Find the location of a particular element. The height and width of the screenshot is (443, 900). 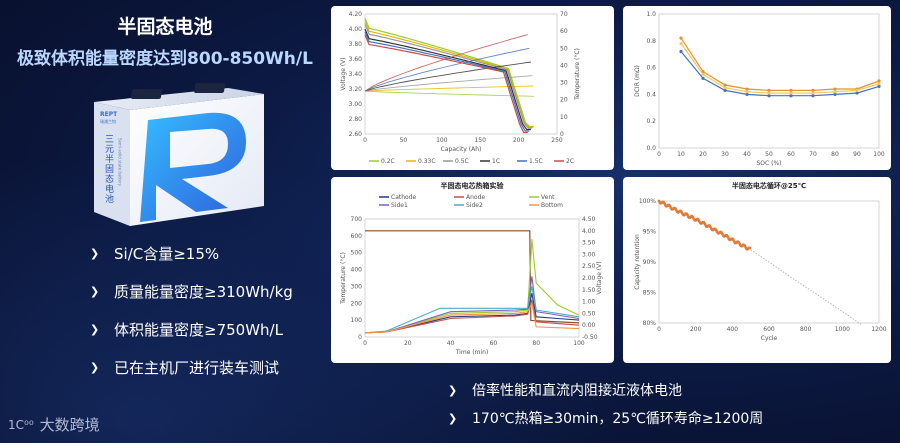

y-axis-label: Temperature (°C) is located at coordinates (343, 278).